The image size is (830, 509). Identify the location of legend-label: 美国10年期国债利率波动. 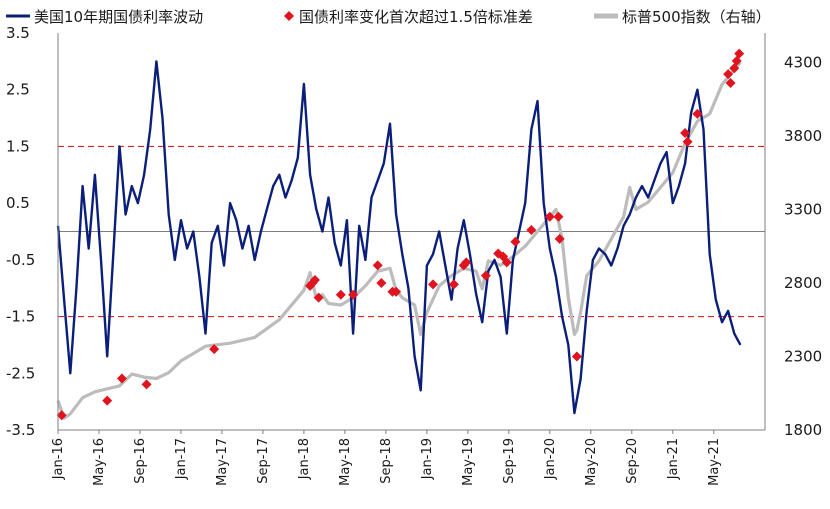
(118, 17).